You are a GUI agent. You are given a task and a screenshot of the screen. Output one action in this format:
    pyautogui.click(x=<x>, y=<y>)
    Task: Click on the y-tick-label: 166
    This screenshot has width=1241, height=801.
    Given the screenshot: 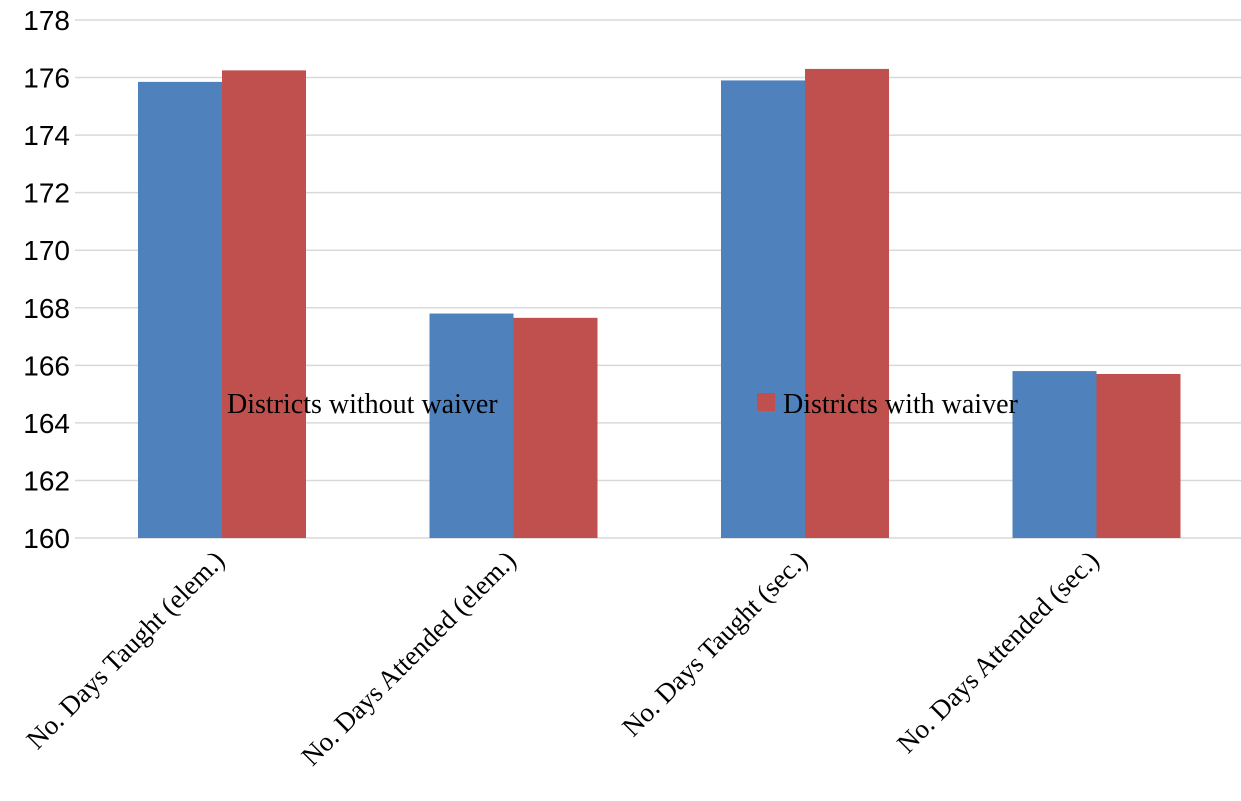 What is the action you would take?
    pyautogui.click(x=46, y=365)
    